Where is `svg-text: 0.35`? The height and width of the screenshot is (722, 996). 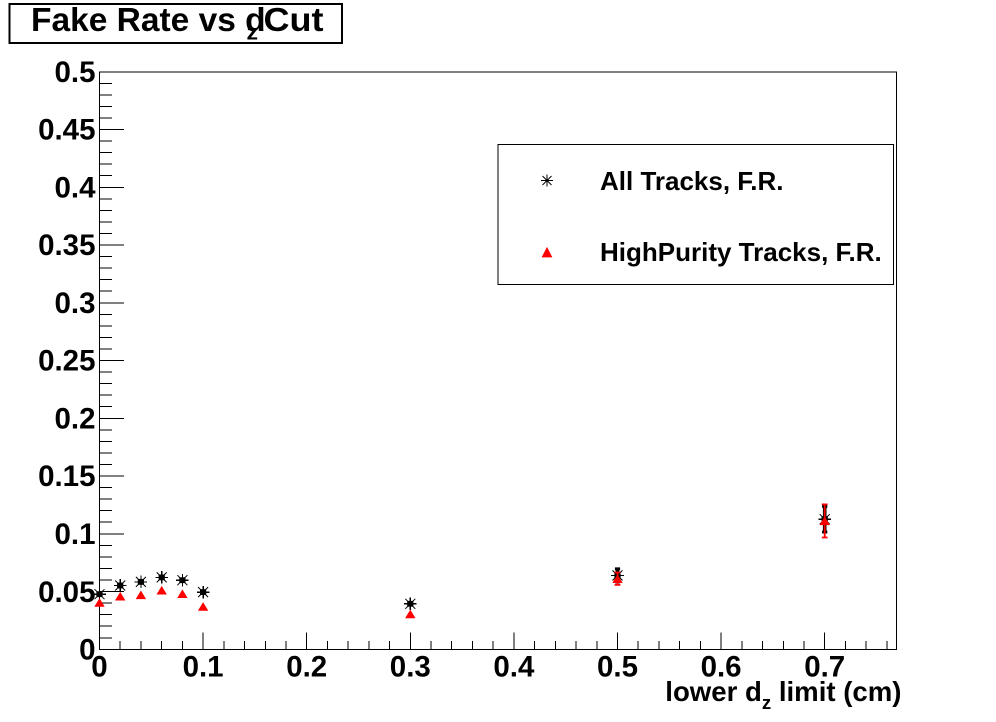
svg-text: 0.35 is located at coordinates (66, 245).